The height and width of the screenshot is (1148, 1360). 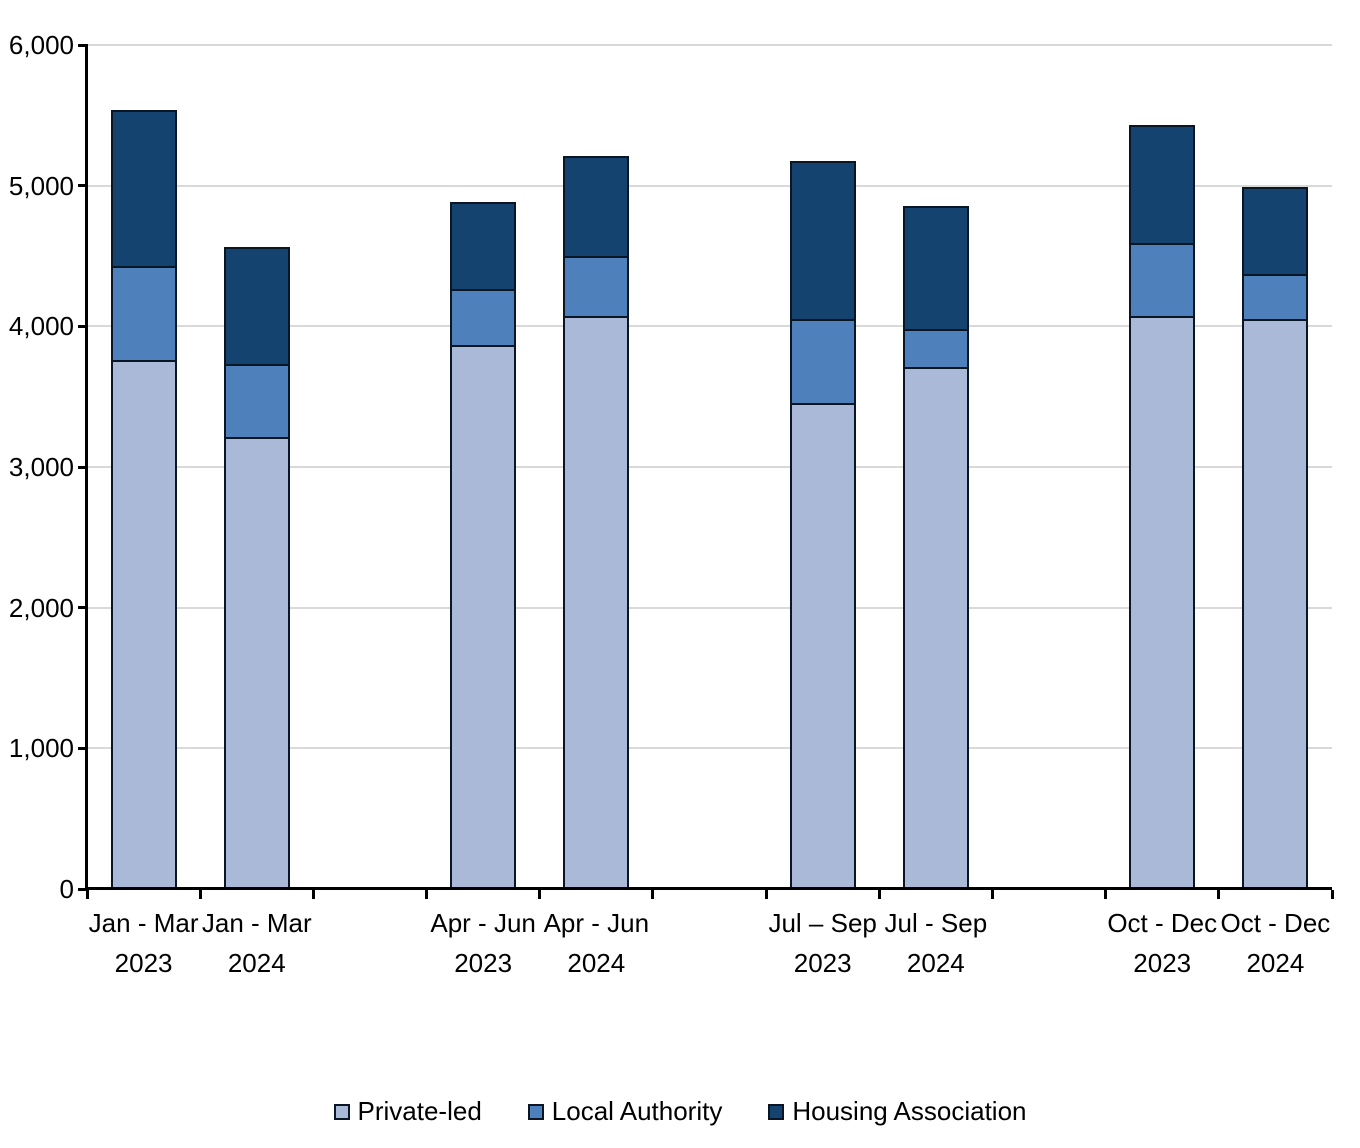 I want to click on bar-jan-mar-2023, so click(x=143, y=499).